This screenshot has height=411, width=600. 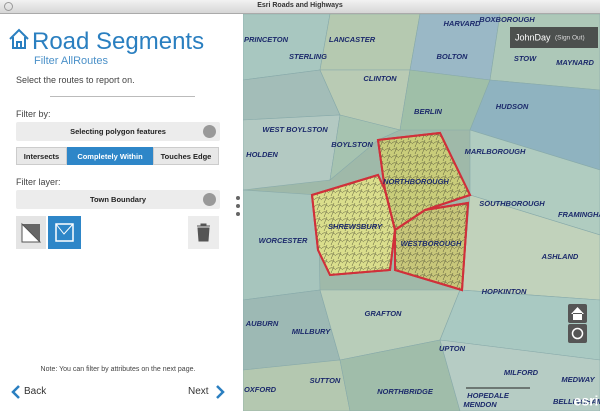 What do you see at coordinates (31, 232) in the screenshot?
I see `polygon-tool` at bounding box center [31, 232].